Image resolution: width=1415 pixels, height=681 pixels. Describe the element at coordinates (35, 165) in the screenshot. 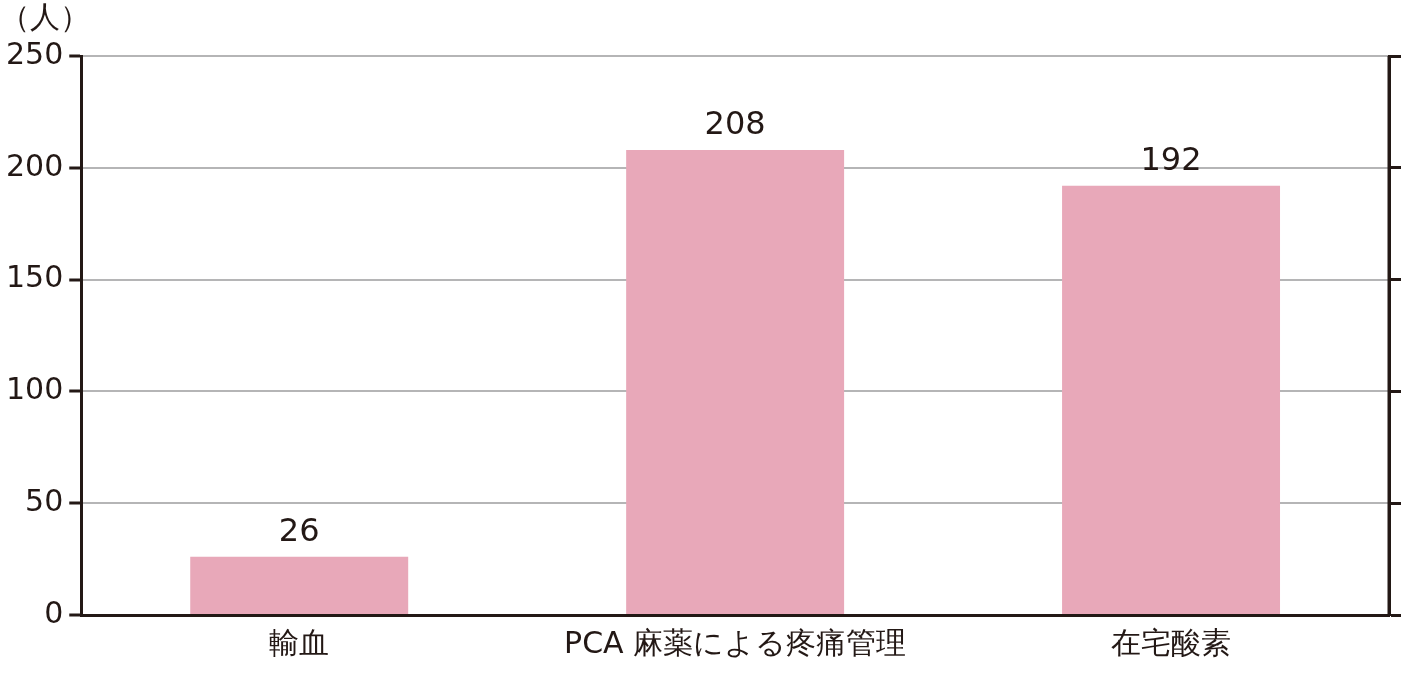

I see `y-tick-label: 200` at that location.